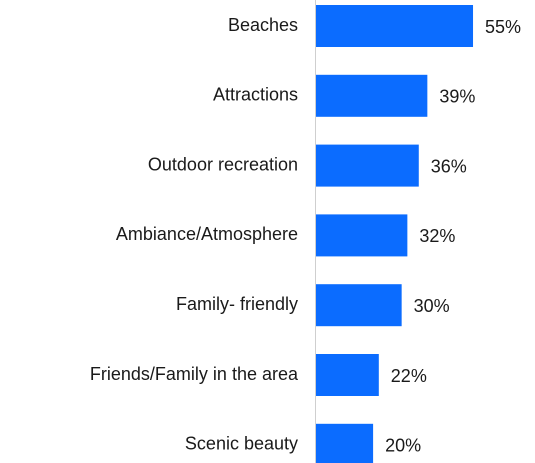 Image resolution: width=535 pixels, height=463 pixels. Describe the element at coordinates (263, 25) in the screenshot. I see `category-label: Beaches` at that location.